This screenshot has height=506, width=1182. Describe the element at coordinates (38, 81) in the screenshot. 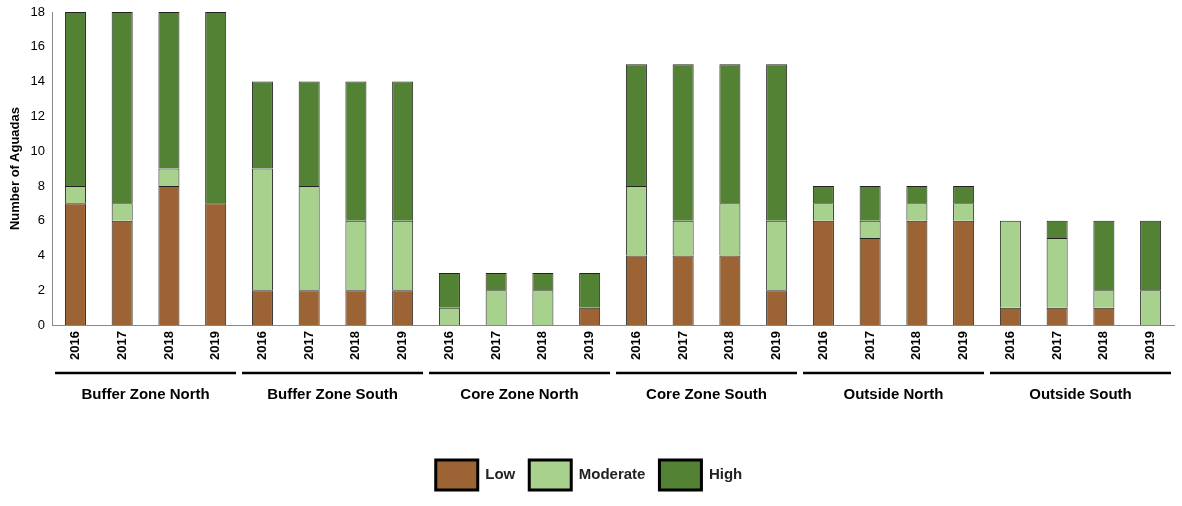

I see `y-tick-label: 14` at that location.